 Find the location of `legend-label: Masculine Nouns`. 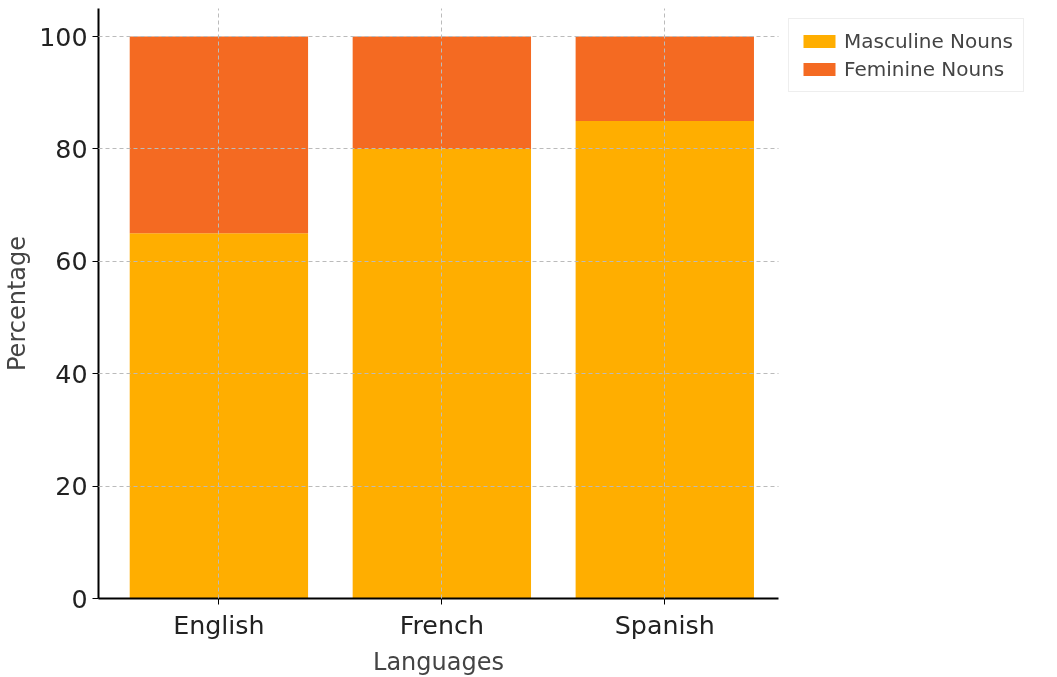

legend-label: Masculine Nouns is located at coordinates (929, 41).